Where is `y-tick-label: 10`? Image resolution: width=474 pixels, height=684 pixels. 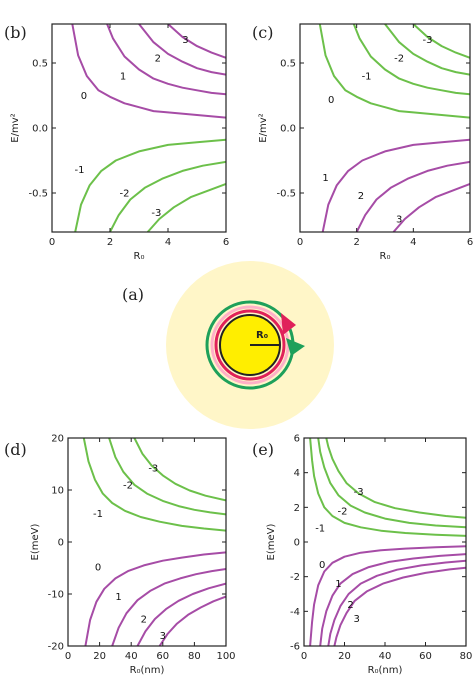
y-tick-label: 10 is located at coordinates (57, 491).